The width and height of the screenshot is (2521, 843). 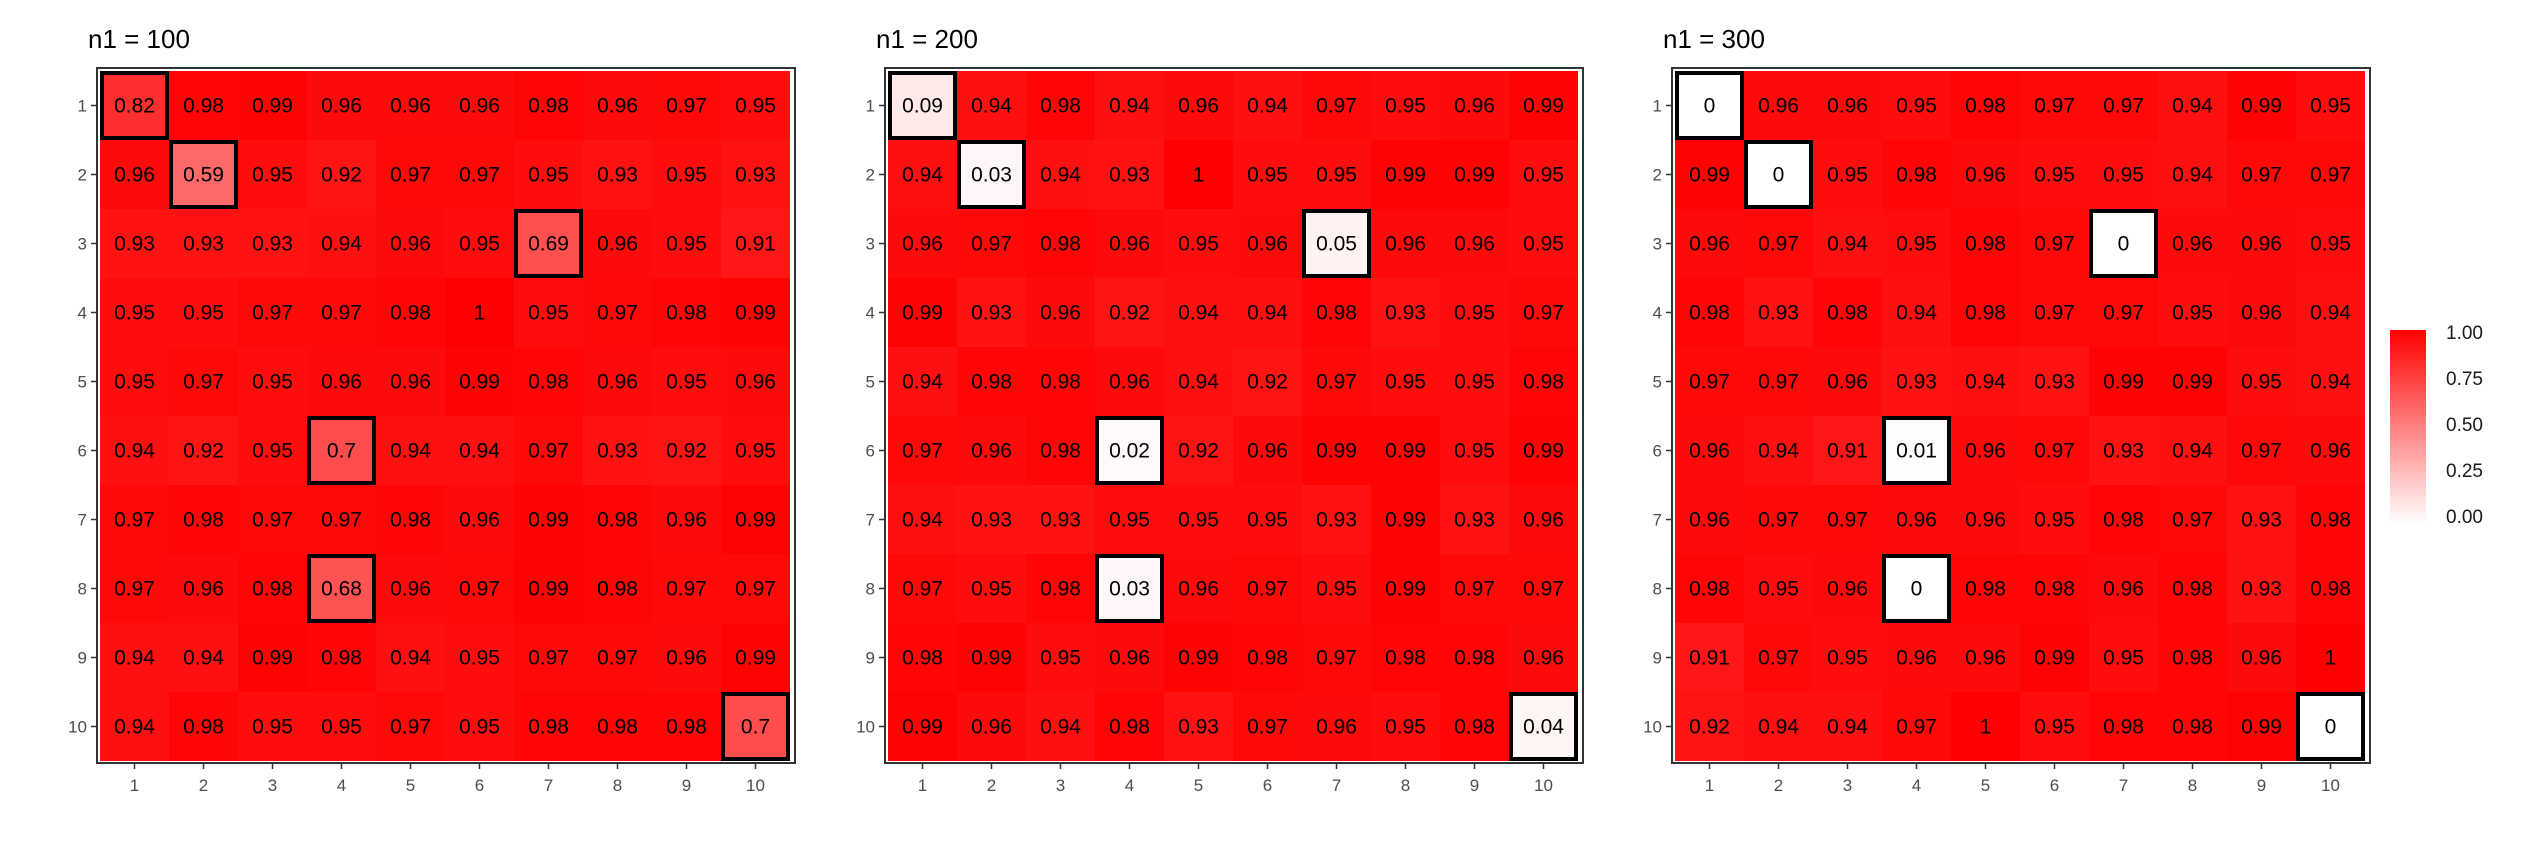 What do you see at coordinates (1778, 785) in the screenshot?
I see `x-tick-label: 2` at bounding box center [1778, 785].